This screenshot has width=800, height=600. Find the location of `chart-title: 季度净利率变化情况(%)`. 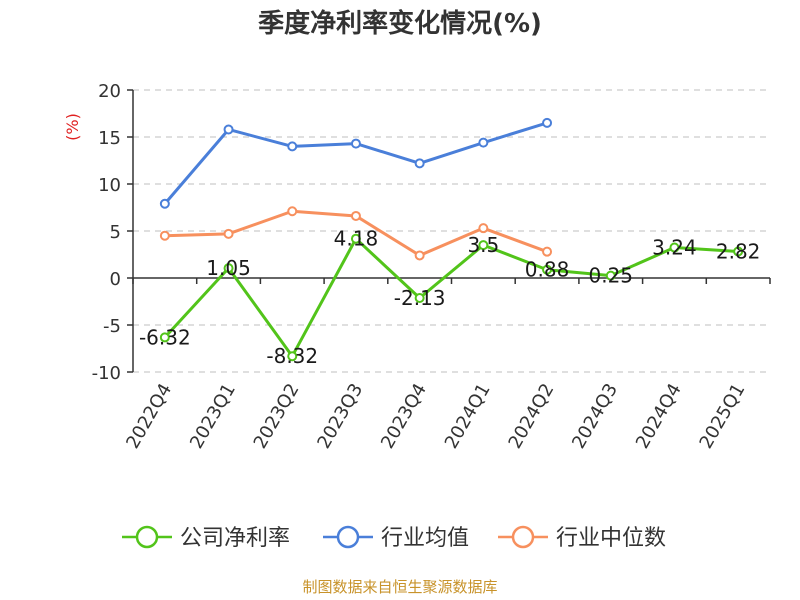

chart-title: 季度净利率变化情况(%) is located at coordinates (400, 23).